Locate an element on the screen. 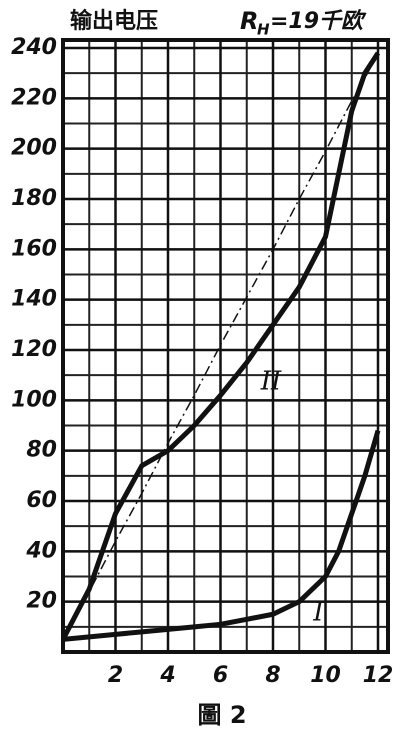 This screenshot has height=736, width=410. chart-title: 输出电压 is located at coordinates (114, 21).